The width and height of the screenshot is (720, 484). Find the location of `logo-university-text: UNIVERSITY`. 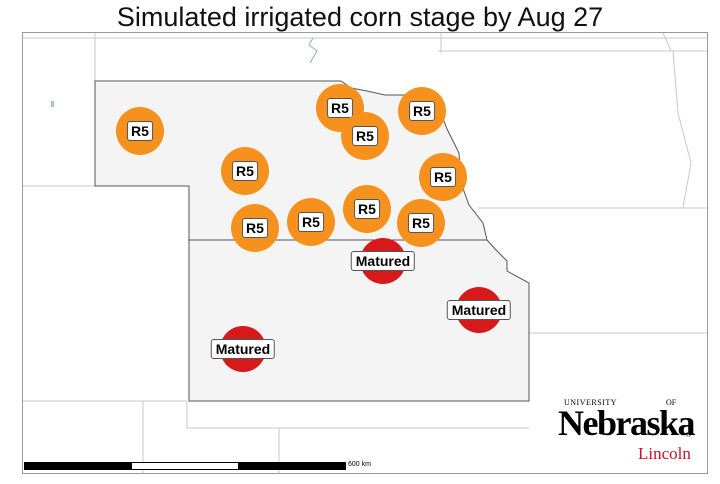

logo-university-text: UNIVERSITY is located at coordinates (590, 402).